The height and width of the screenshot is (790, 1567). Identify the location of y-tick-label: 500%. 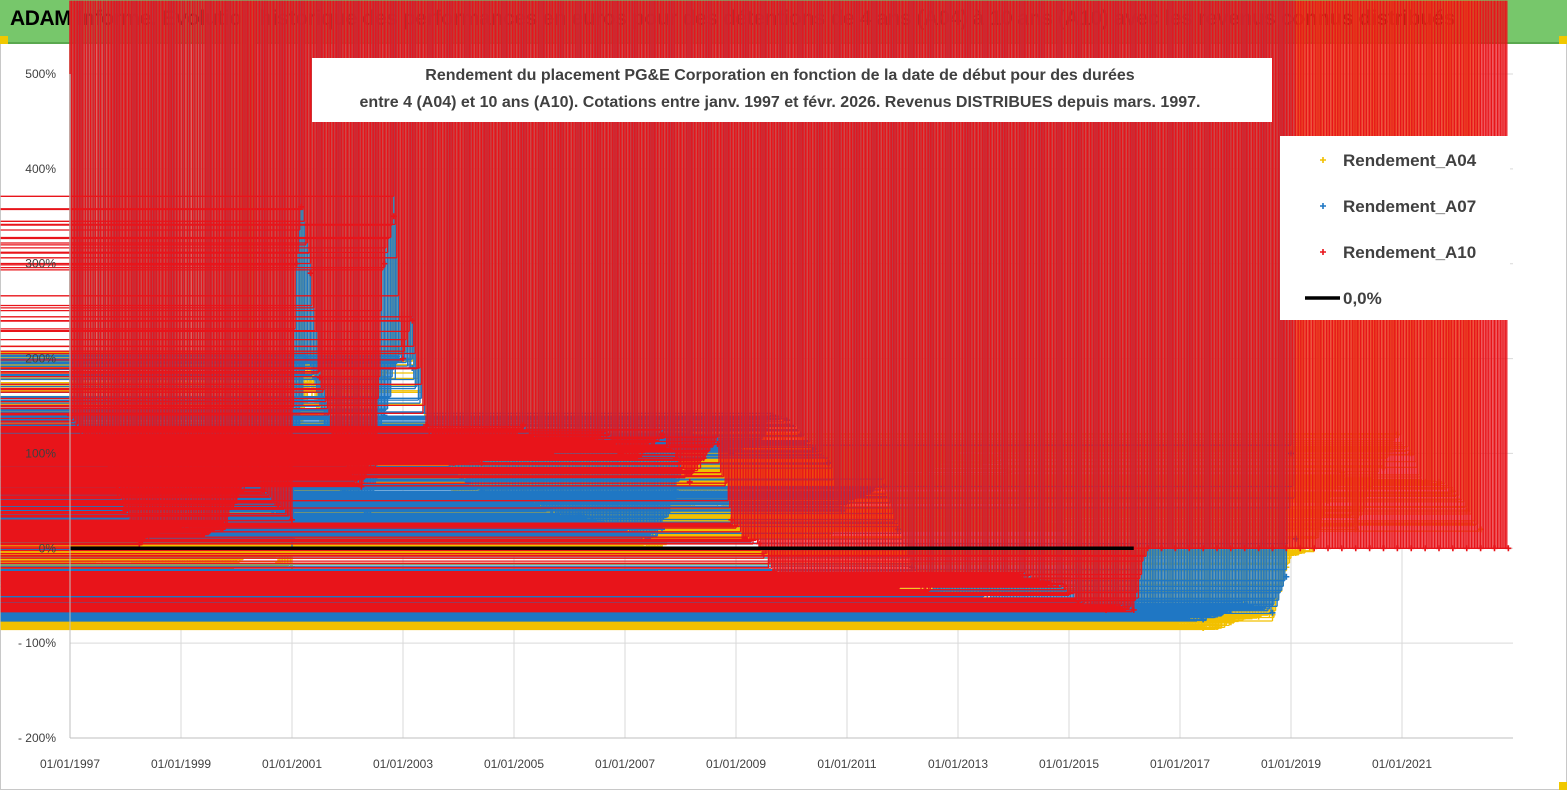
(40, 74).